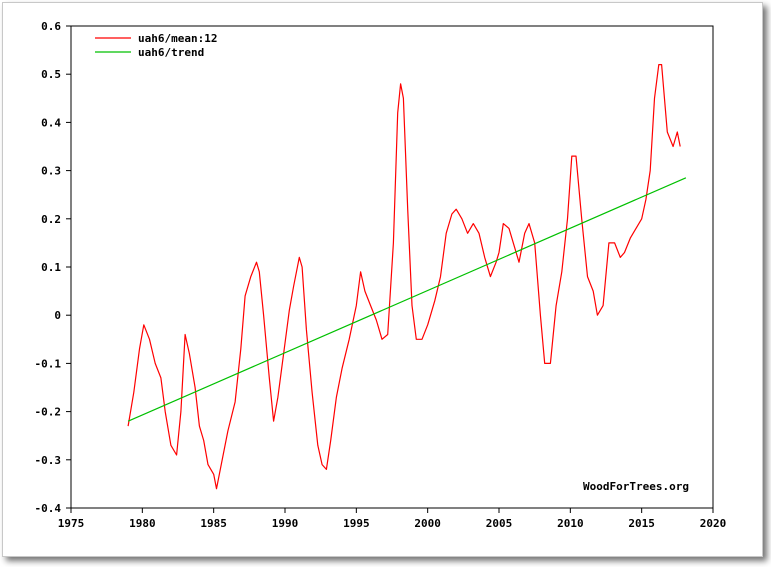  Describe the element at coordinates (48, 508) in the screenshot. I see `y-tick-label: -0.4` at that location.